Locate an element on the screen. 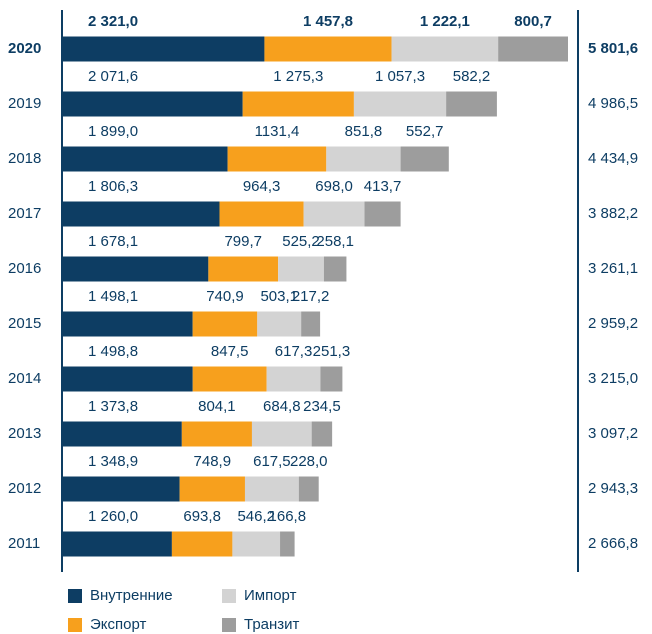  value-label: 617,3 is located at coordinates (294, 351).